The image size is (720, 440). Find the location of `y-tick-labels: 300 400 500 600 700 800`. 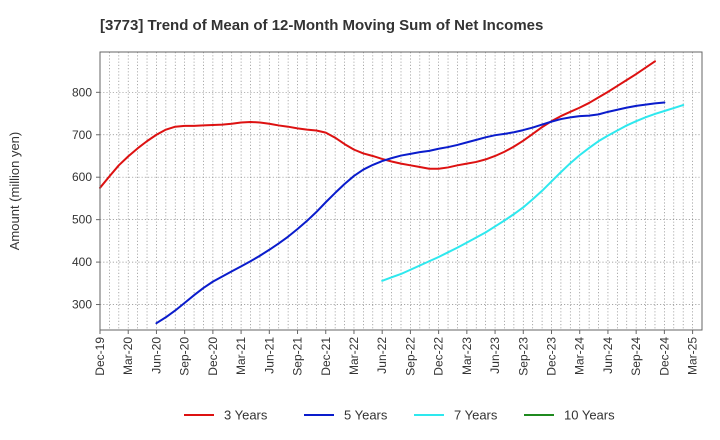

y-tick-labels: 300 400 500 600 700 800 is located at coordinates (86, 198).